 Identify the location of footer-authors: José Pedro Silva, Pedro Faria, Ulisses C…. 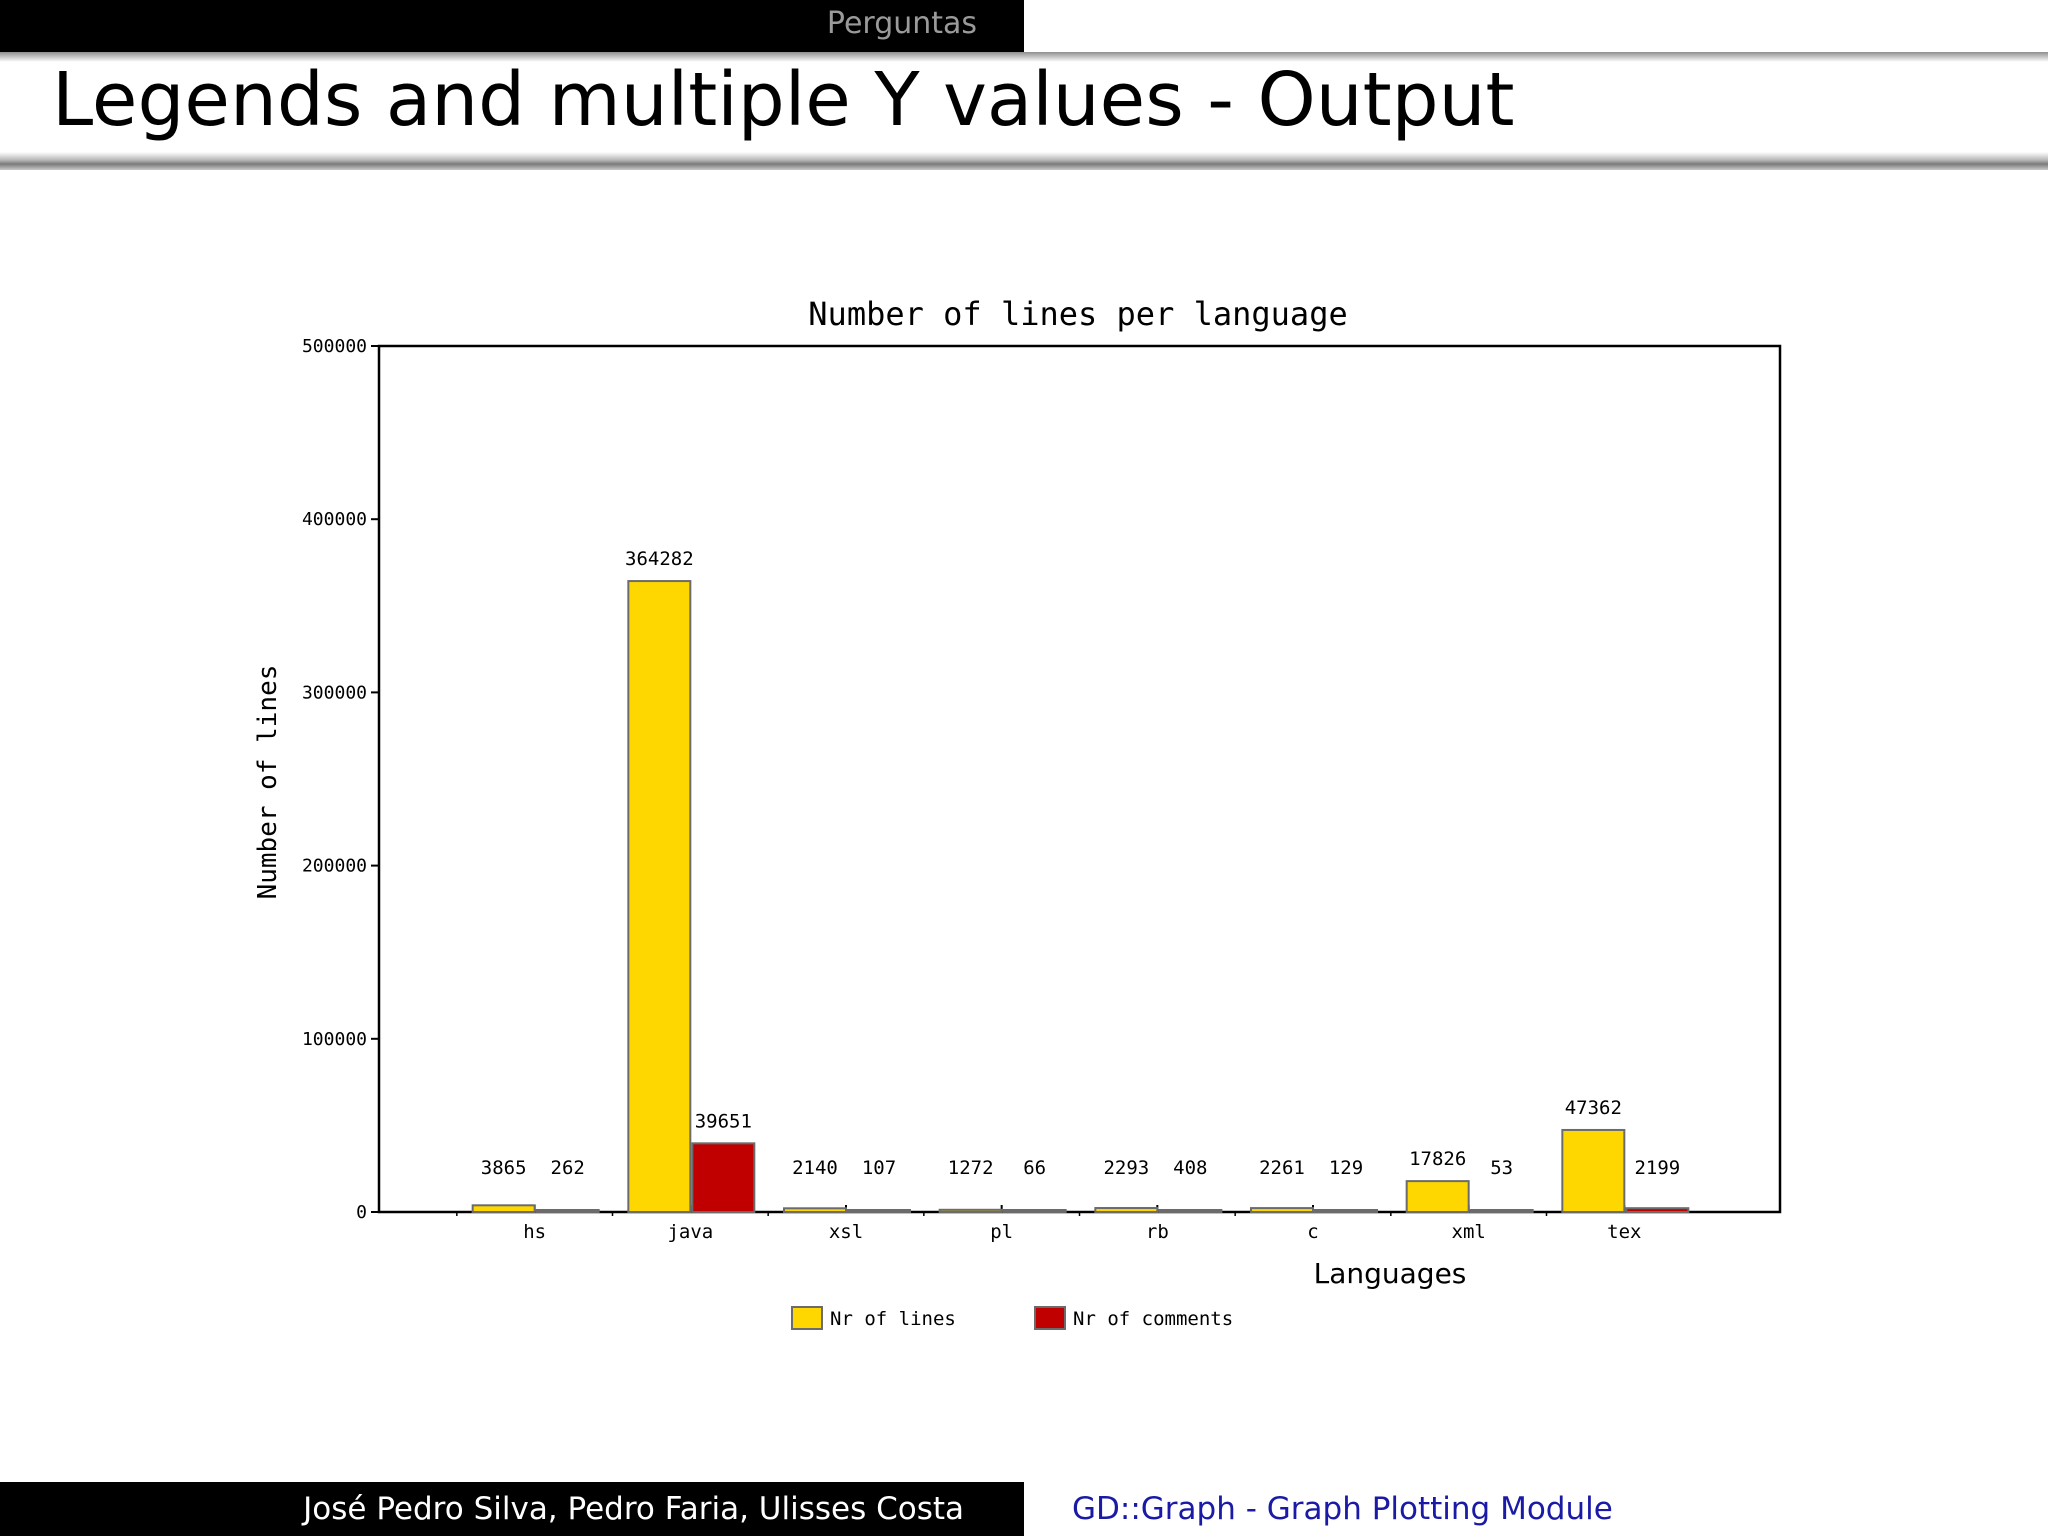
(633, 1509).